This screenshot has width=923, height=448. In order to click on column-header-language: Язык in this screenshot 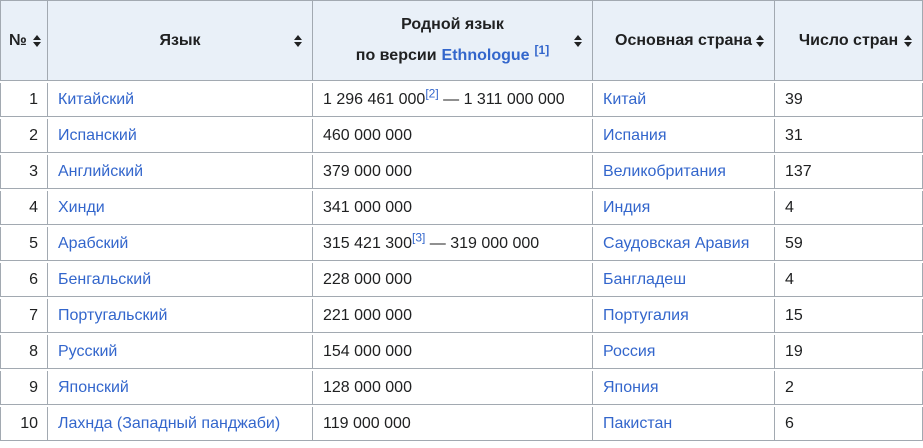, I will do `click(180, 40)`.